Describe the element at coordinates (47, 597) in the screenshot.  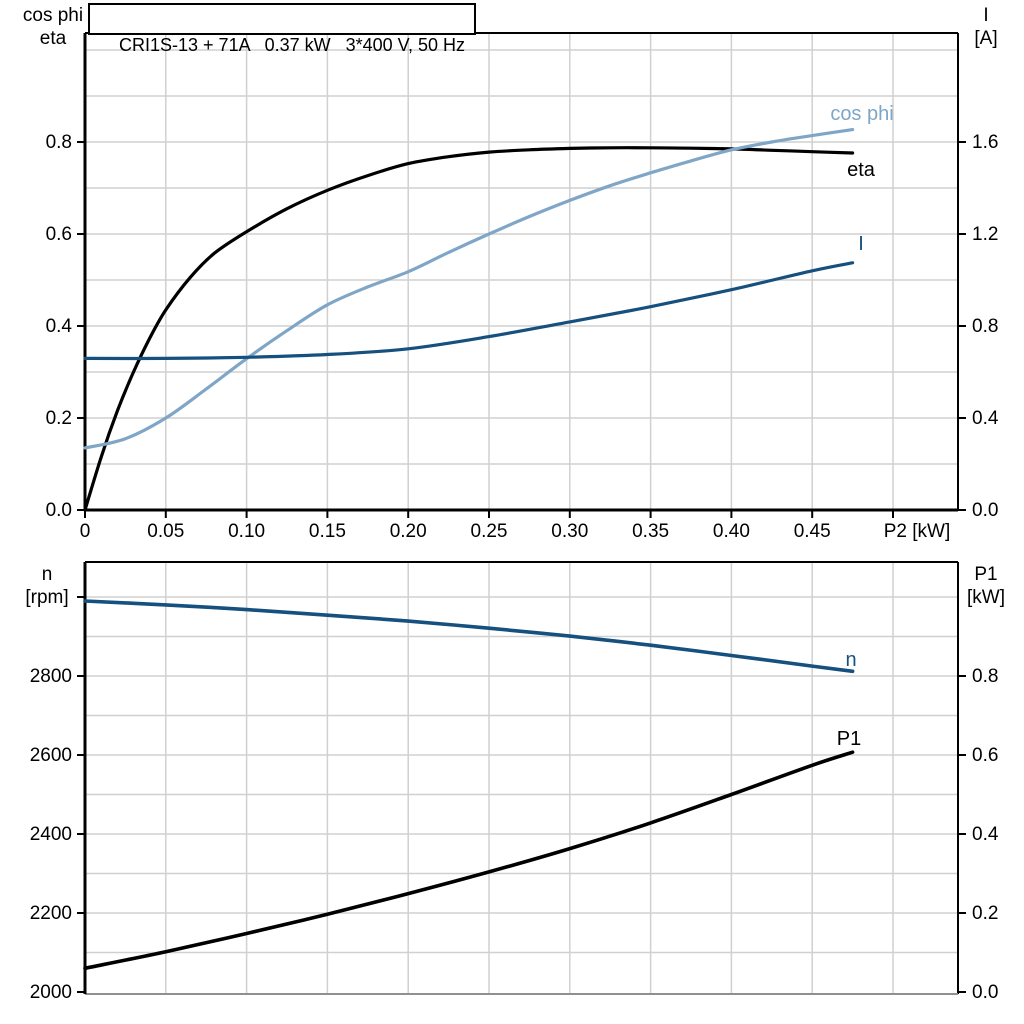
I see `axis-label-speed-unit: [rpm]` at that location.